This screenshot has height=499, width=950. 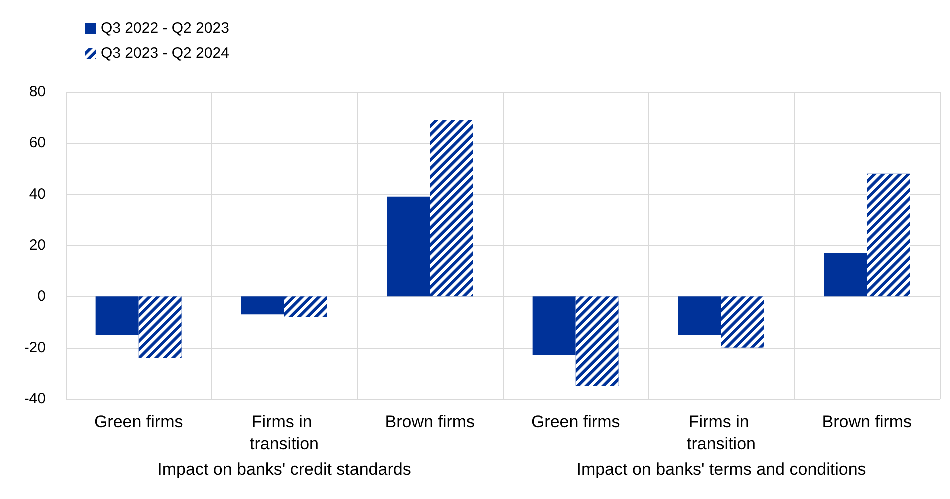 What do you see at coordinates (165, 28) in the screenshot?
I see `legend-label: Q3 2022 - Q2 2023` at bounding box center [165, 28].